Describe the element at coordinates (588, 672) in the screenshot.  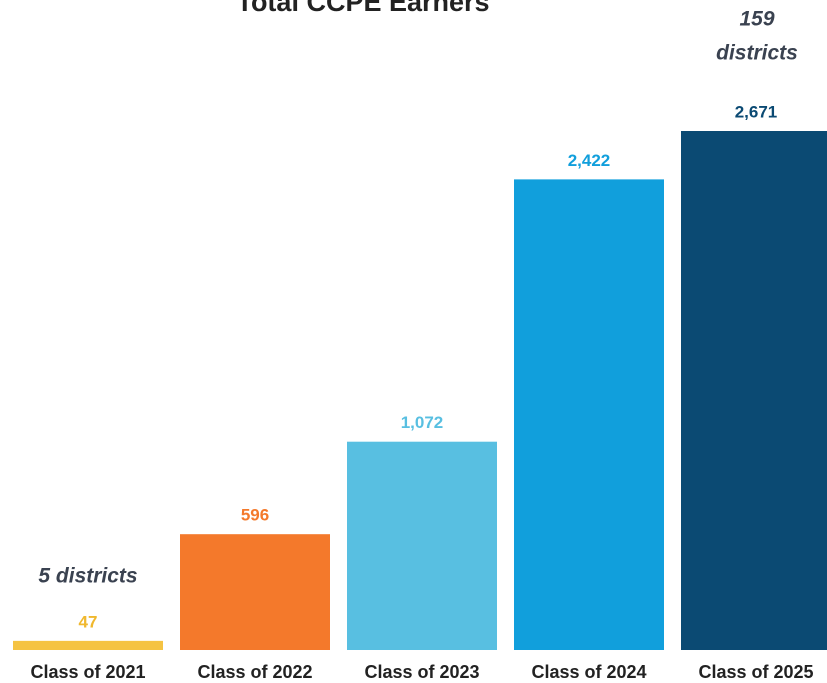
I see `x-tick-label: Class of 2024` at that location.